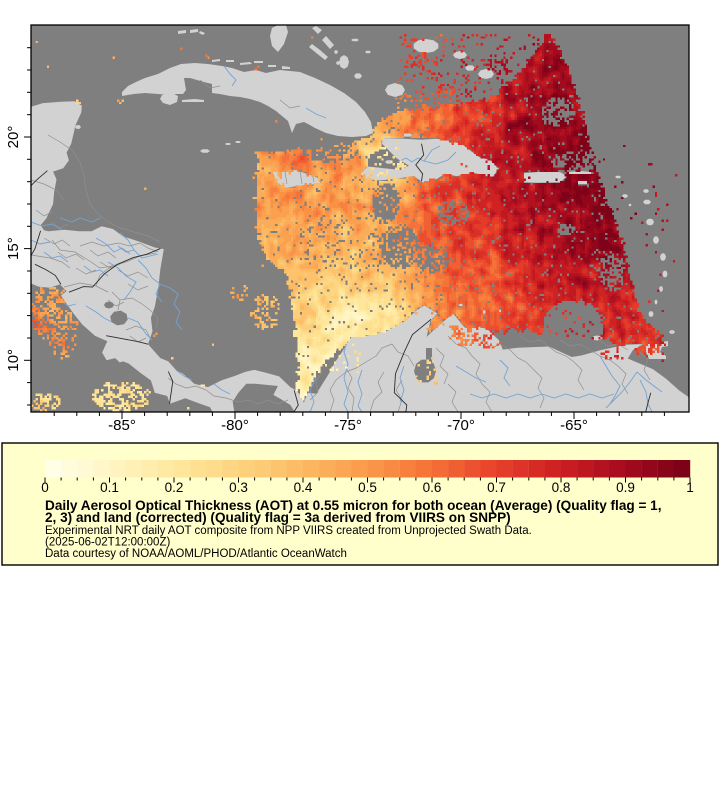 This screenshot has height=800, width=720. What do you see at coordinates (574, 425) in the screenshot?
I see `svg-text: -65°` at bounding box center [574, 425].